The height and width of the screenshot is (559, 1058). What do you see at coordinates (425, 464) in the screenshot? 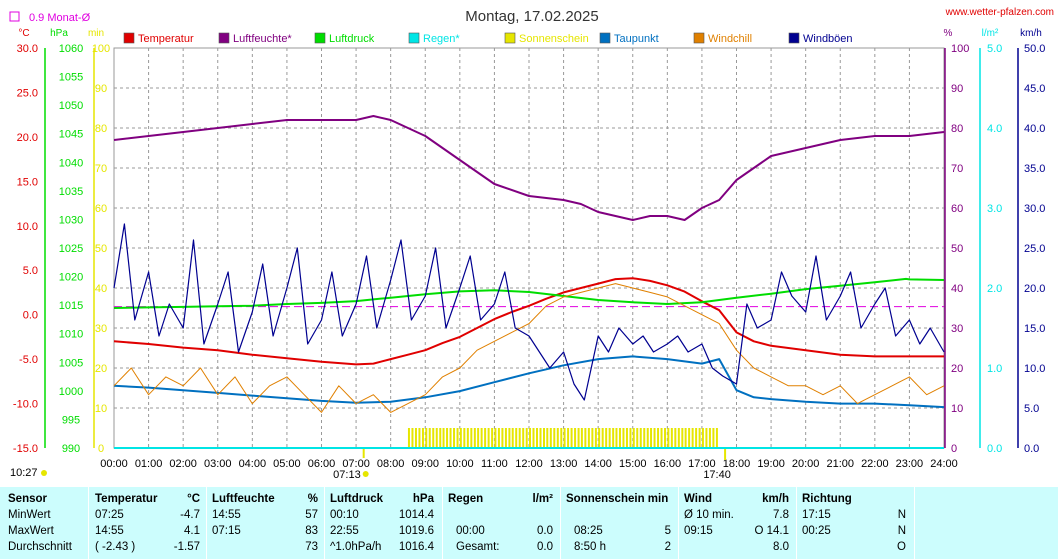
I see `x-tick: 09:00` at bounding box center [425, 464].